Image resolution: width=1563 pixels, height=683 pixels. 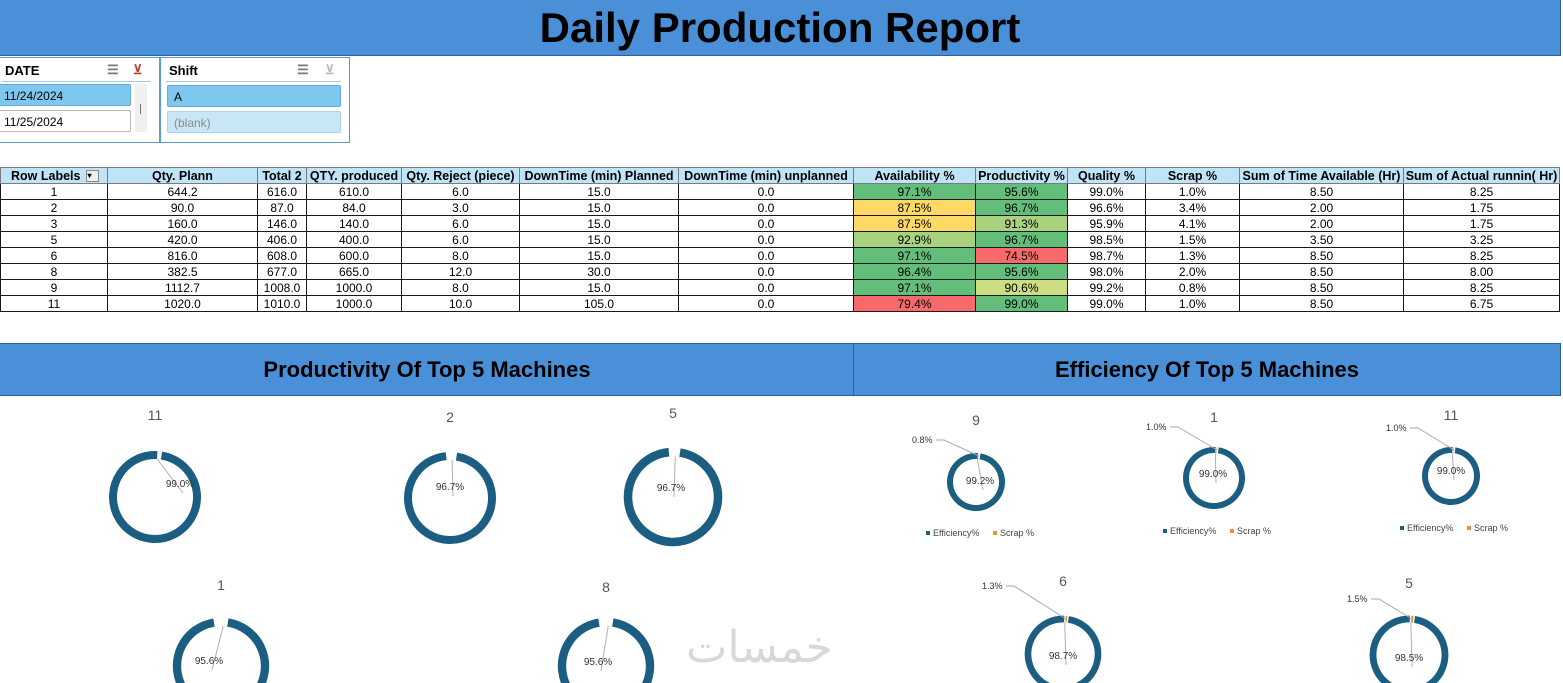 What do you see at coordinates (282, 175) in the screenshot?
I see `column-header: Total 2` at bounding box center [282, 175].